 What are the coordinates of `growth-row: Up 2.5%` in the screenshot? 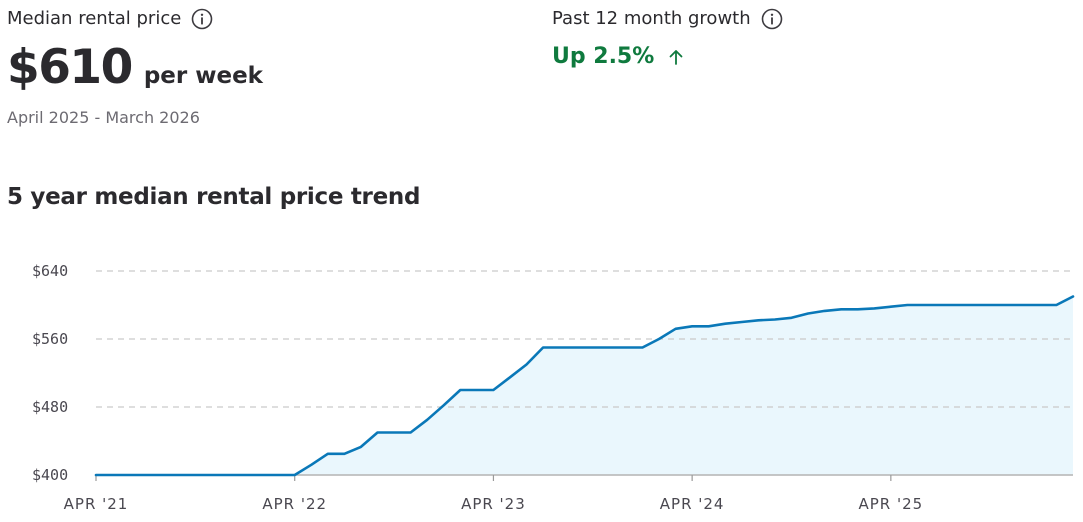 It's located at (667, 56).